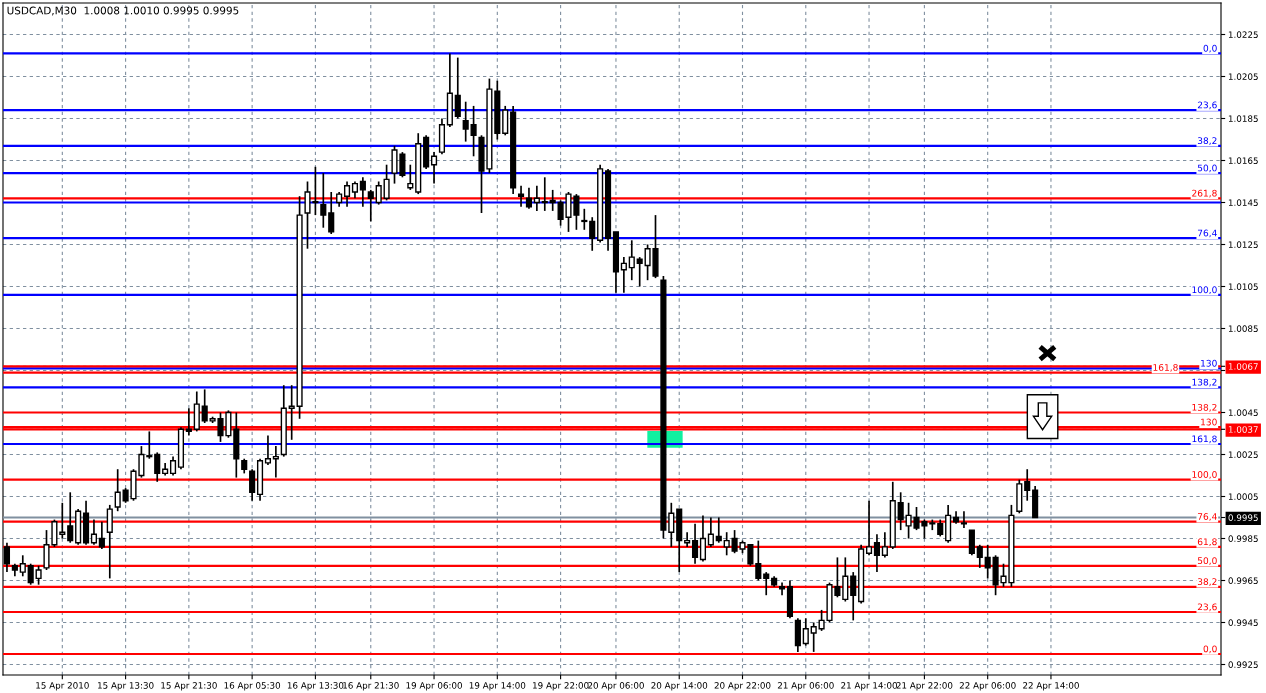 This screenshot has width=1266, height=693. What do you see at coordinates (1243, 160) in the screenshot?
I see `y-tick-label: 1.0165` at bounding box center [1243, 160].